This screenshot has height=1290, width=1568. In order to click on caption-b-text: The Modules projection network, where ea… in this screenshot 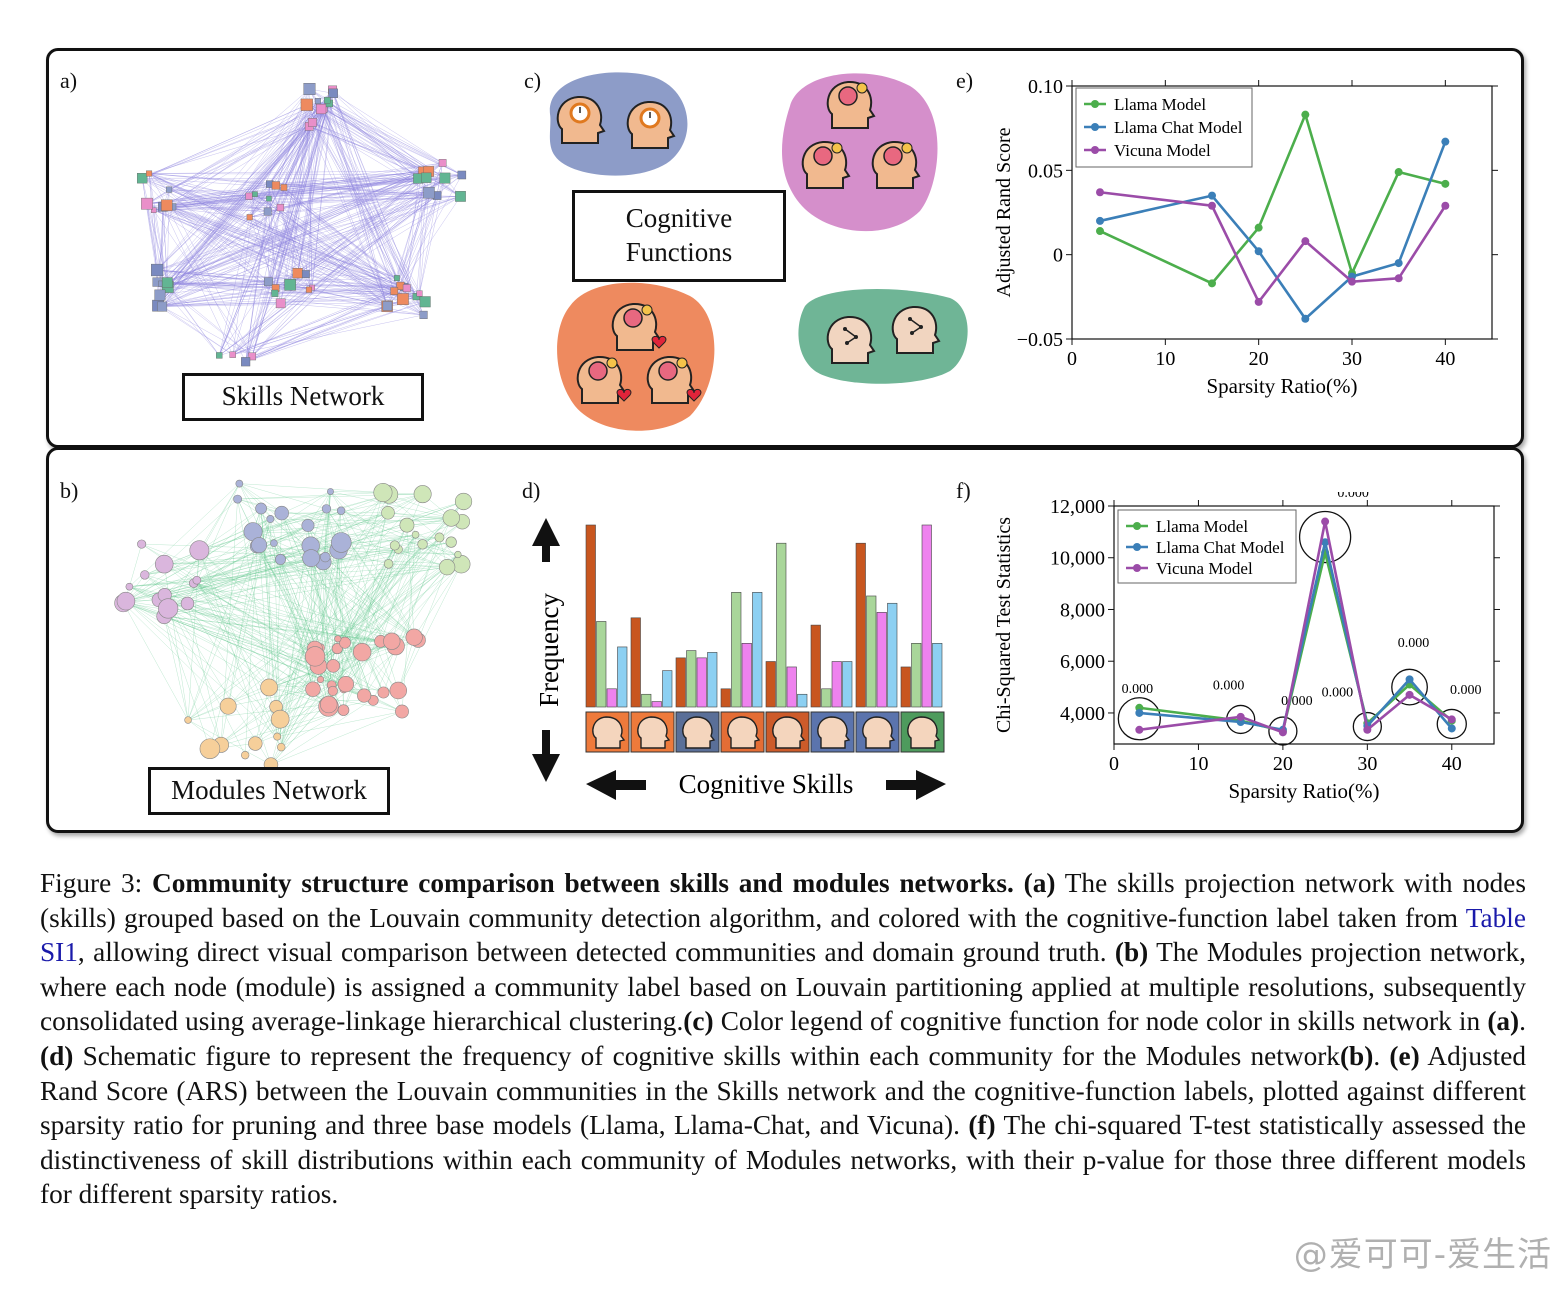, I will do `click(783, 987)`.